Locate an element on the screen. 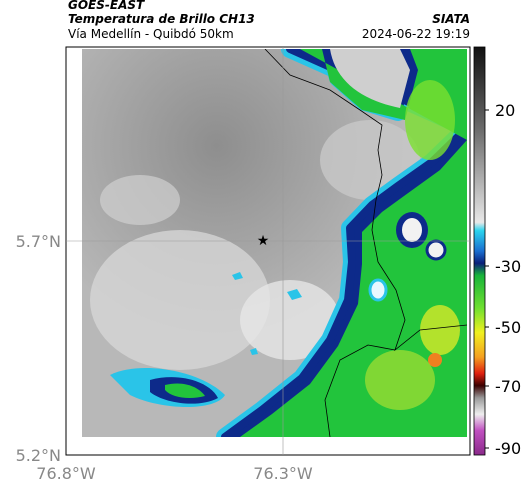 This screenshot has width=526, height=495. colorbar-tick-label: -70 is located at coordinates (508, 386).